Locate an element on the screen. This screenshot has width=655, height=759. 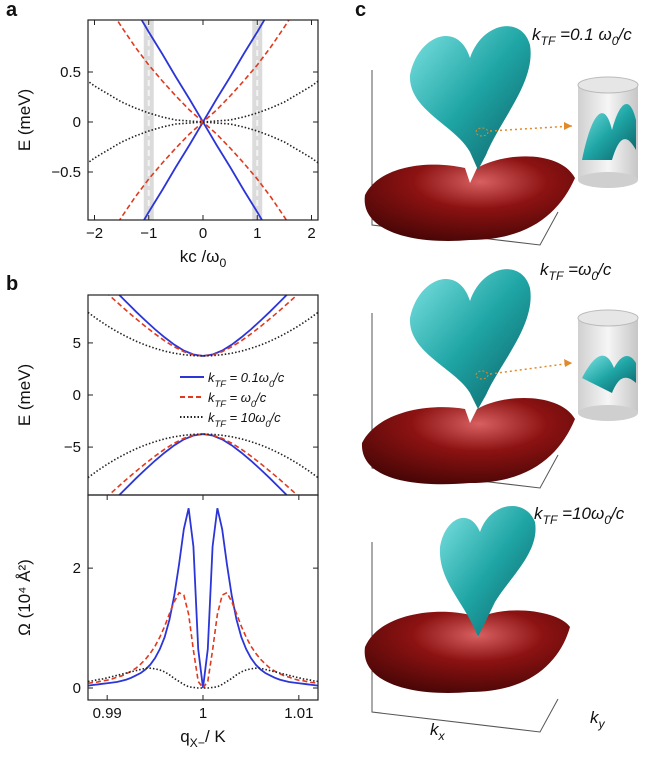
subscript: y is located at coordinates (602, 724).